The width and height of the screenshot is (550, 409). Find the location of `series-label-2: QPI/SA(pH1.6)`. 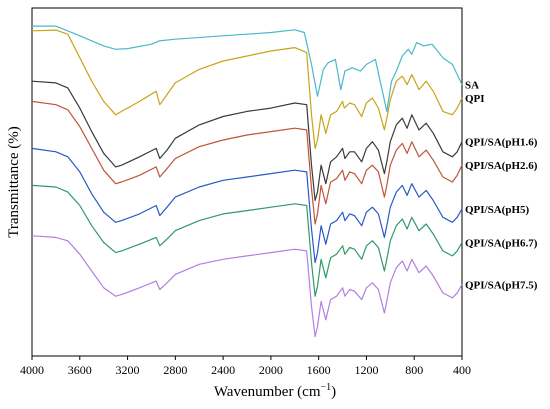

series-label-2: QPI/SA(pH1.6) is located at coordinates (501, 143).